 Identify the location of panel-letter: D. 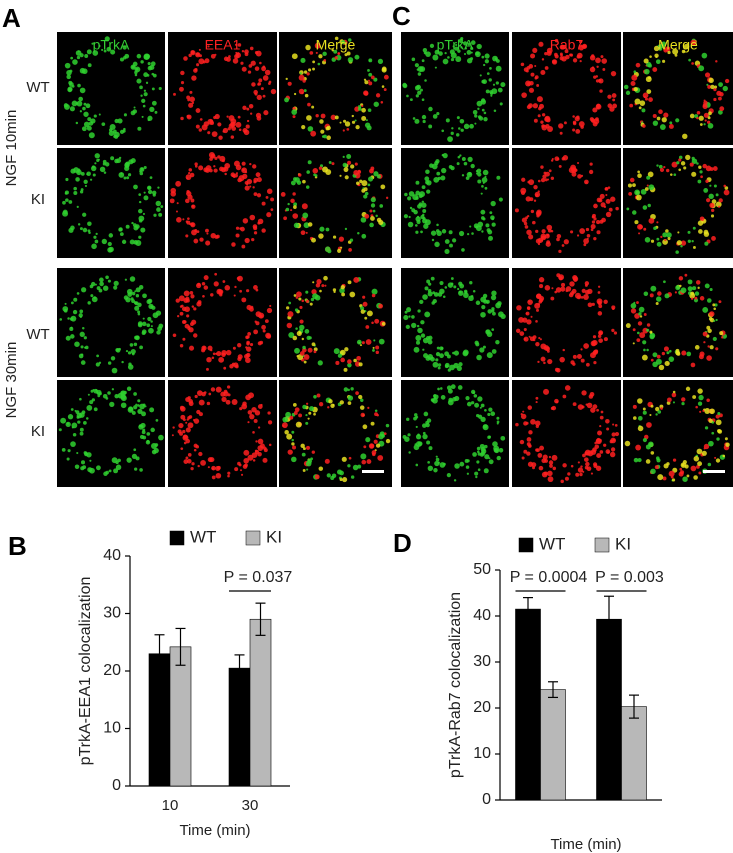
(402, 543).